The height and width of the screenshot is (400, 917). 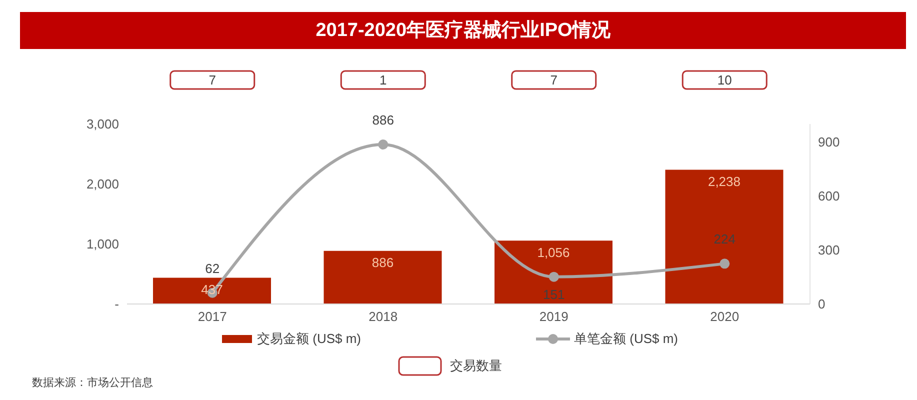 What do you see at coordinates (829, 196) in the screenshot?
I see `y2-tick-label: 600` at bounding box center [829, 196].